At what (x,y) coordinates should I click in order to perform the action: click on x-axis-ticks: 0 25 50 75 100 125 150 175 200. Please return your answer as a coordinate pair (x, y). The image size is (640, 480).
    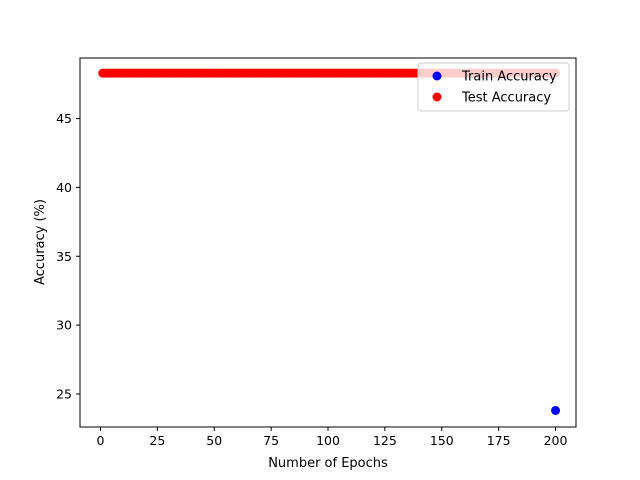
    Looking at the image, I should click on (332, 437).